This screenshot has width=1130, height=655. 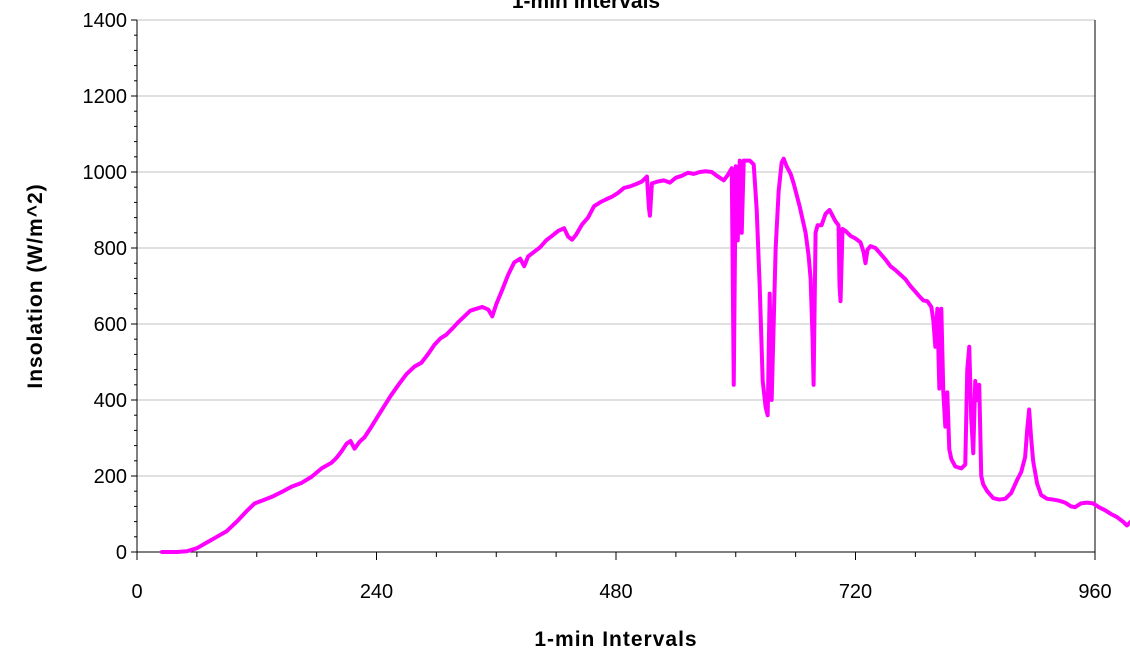 What do you see at coordinates (105, 287) in the screenshot?
I see `y-tick-labels: 0 200 400 600 800 1000 1200 1400` at bounding box center [105, 287].